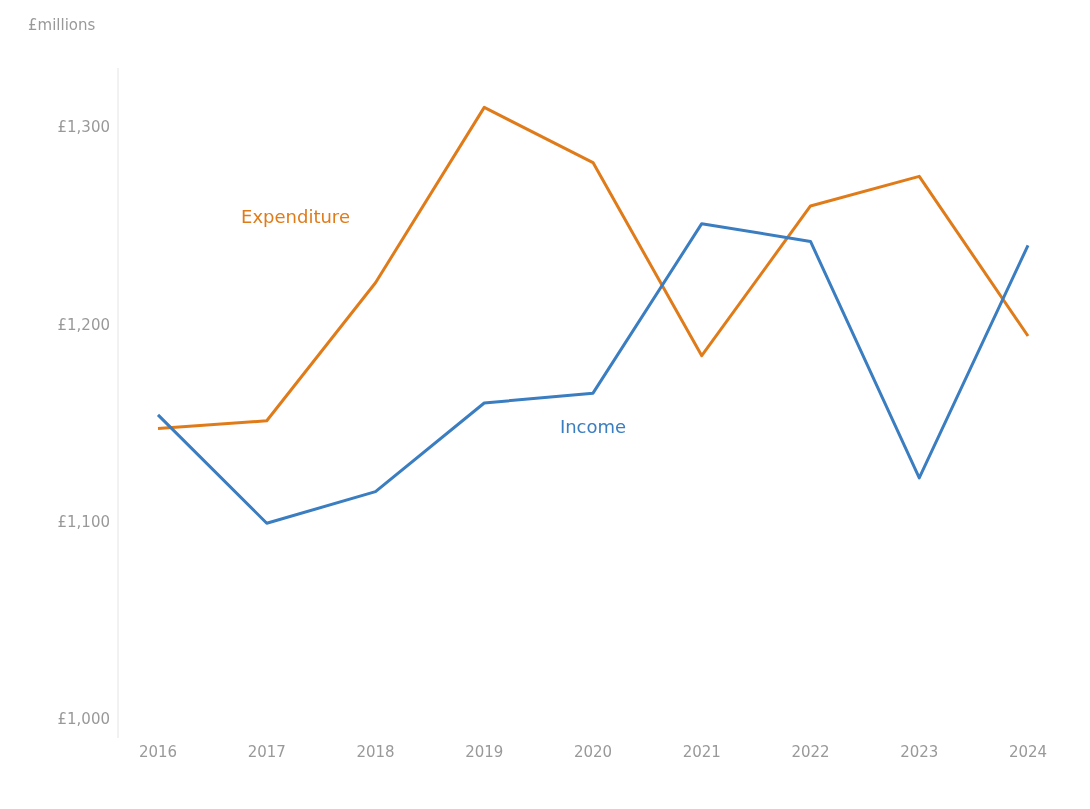 The image size is (1090, 809). What do you see at coordinates (83, 718) in the screenshot?
I see `y-tick-label: £1,000` at bounding box center [83, 718].